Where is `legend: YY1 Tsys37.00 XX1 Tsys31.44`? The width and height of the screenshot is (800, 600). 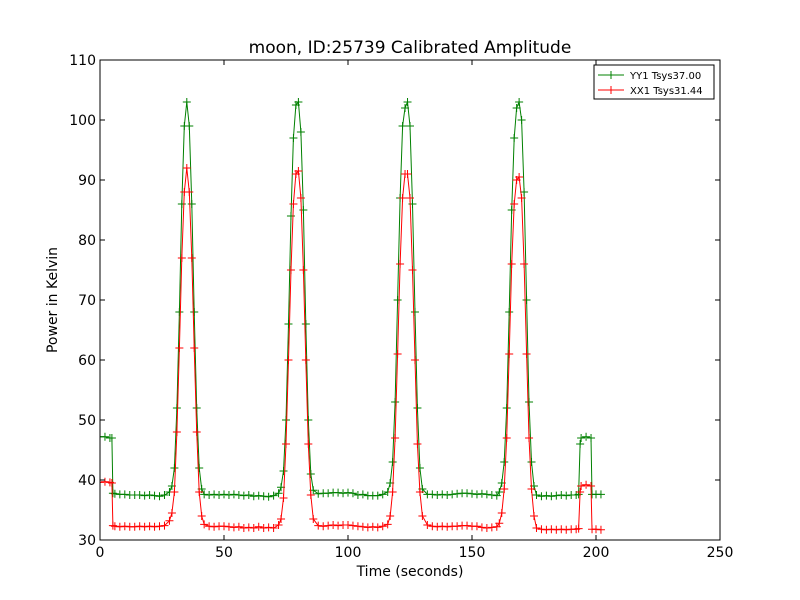 legend: YY1 Tsys37.00 XX1 Tsys31.44 is located at coordinates (654, 82).